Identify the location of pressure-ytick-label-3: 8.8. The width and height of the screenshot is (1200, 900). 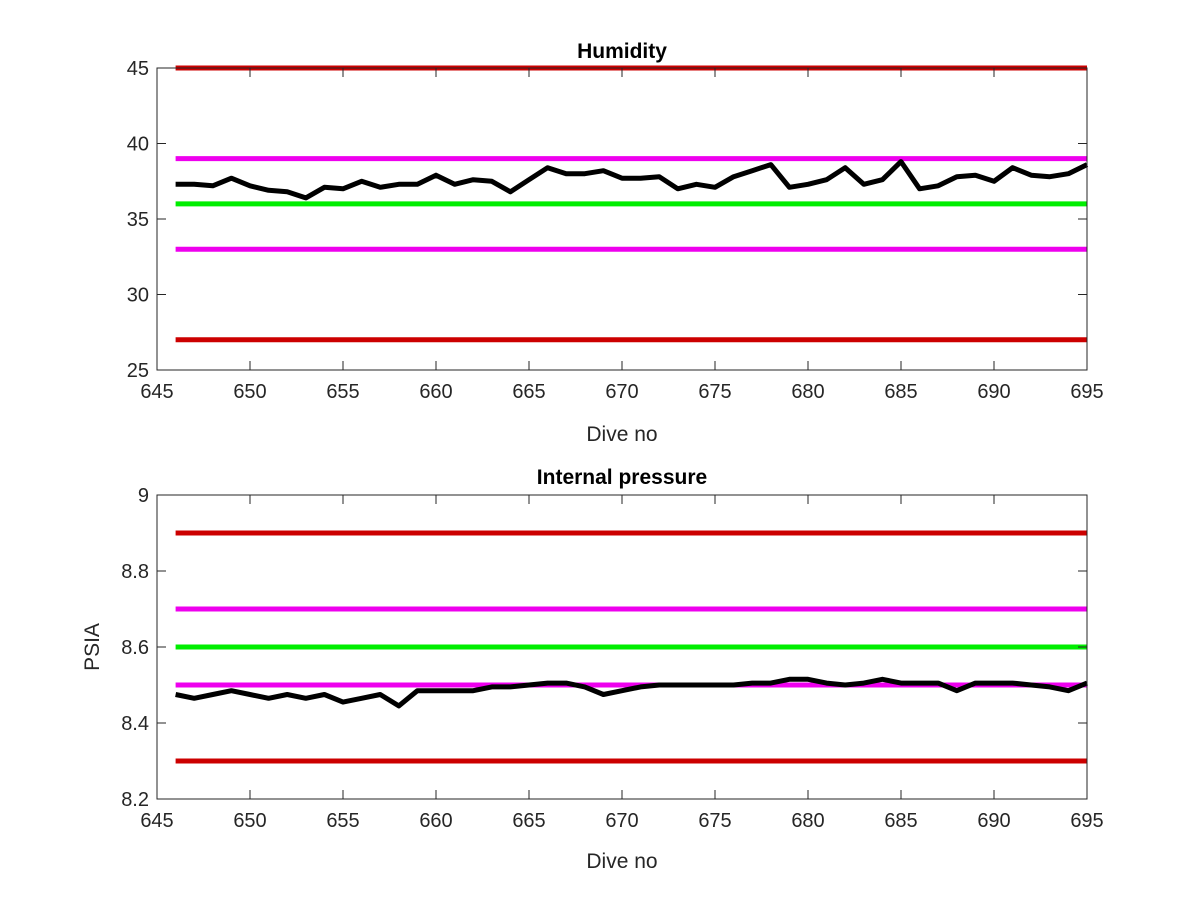
(135, 572).